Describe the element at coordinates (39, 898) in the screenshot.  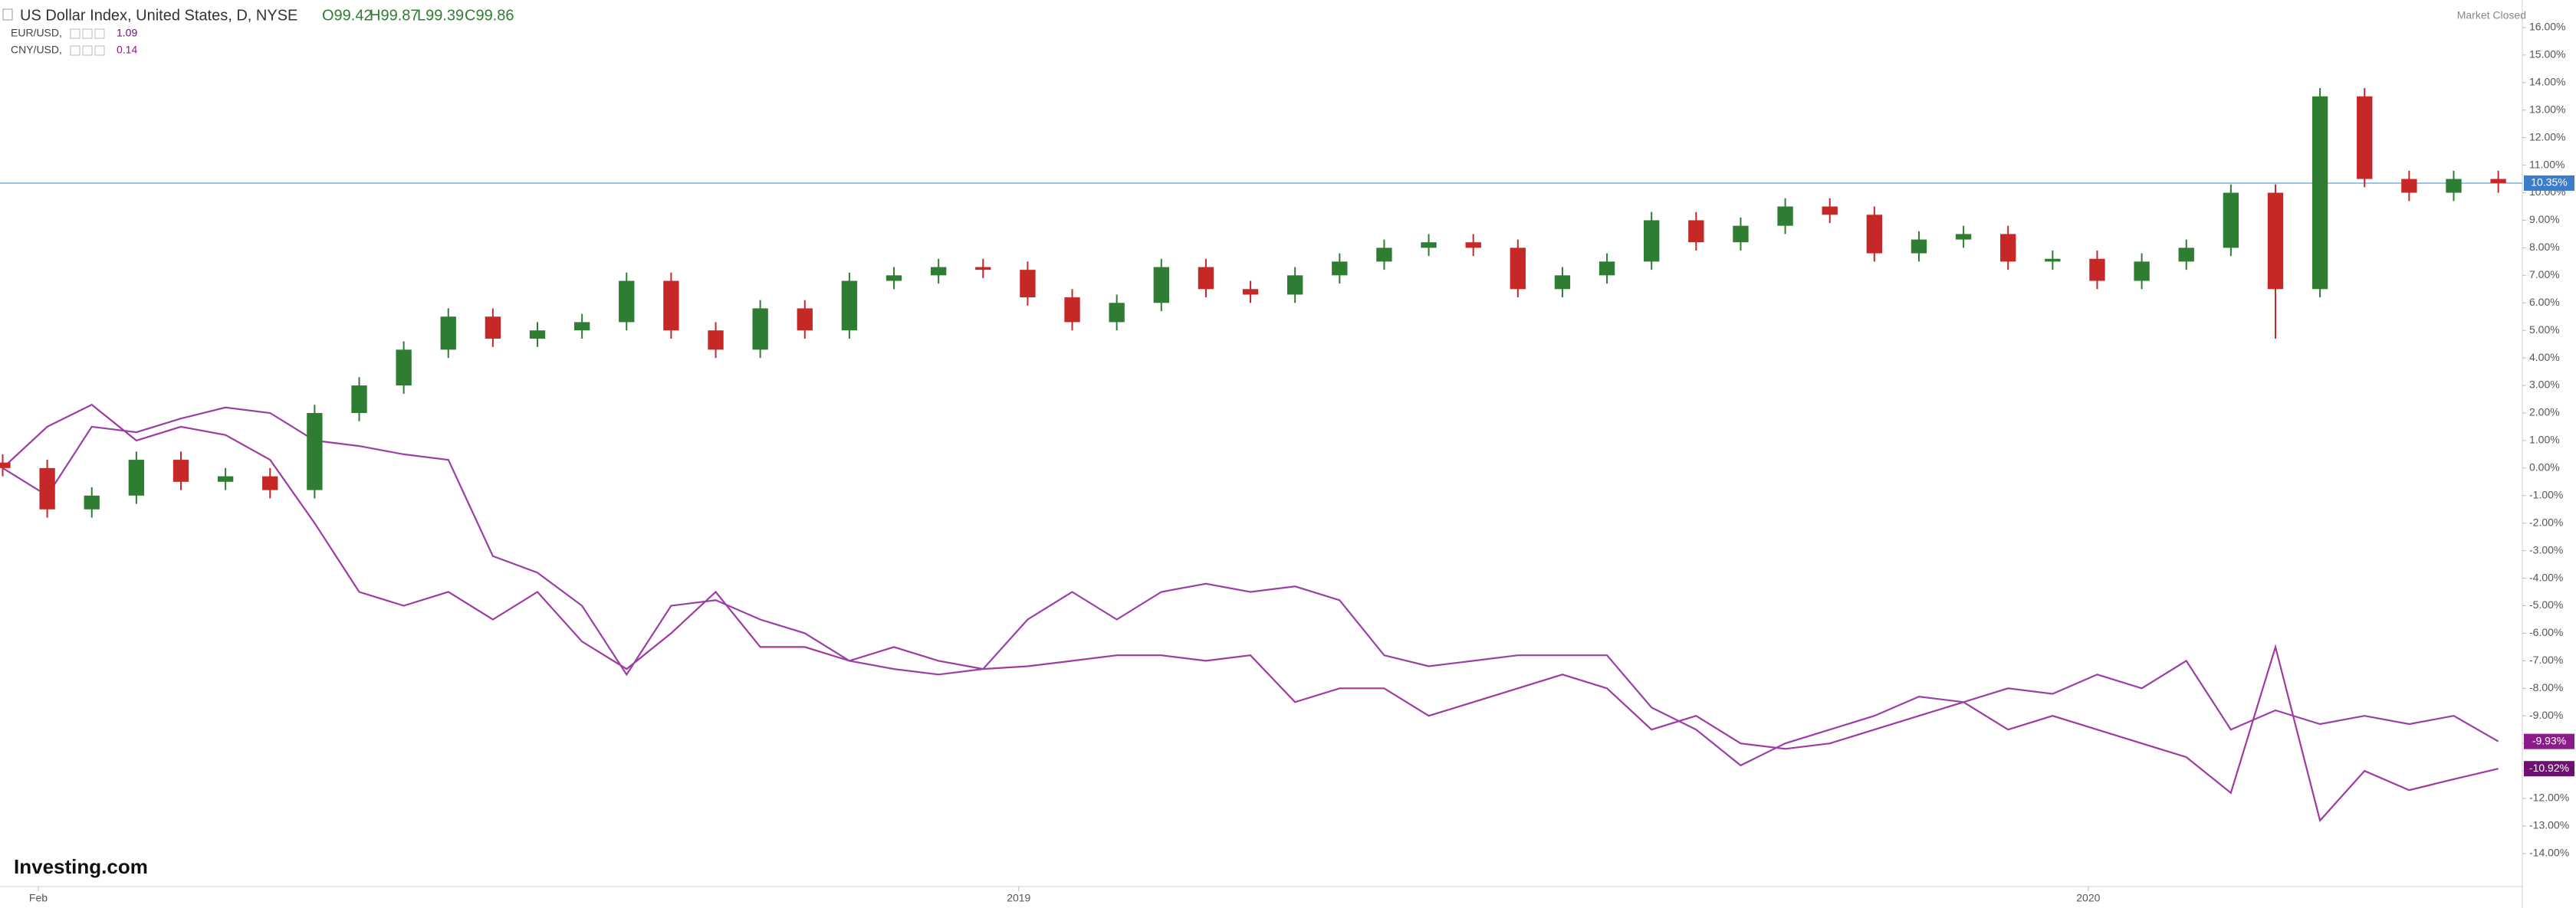
I see `x-tick-label: Feb` at that location.